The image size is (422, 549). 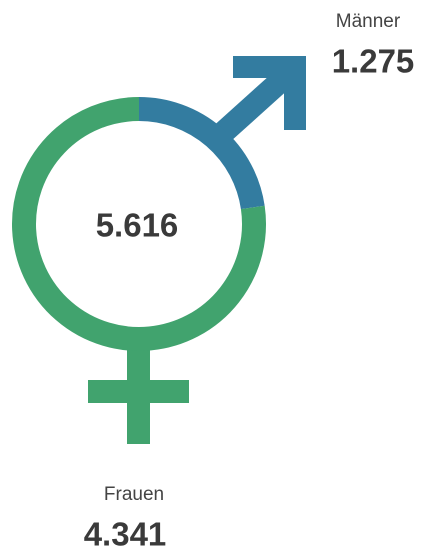 I want to click on total-label: 5.616, so click(x=137, y=225).